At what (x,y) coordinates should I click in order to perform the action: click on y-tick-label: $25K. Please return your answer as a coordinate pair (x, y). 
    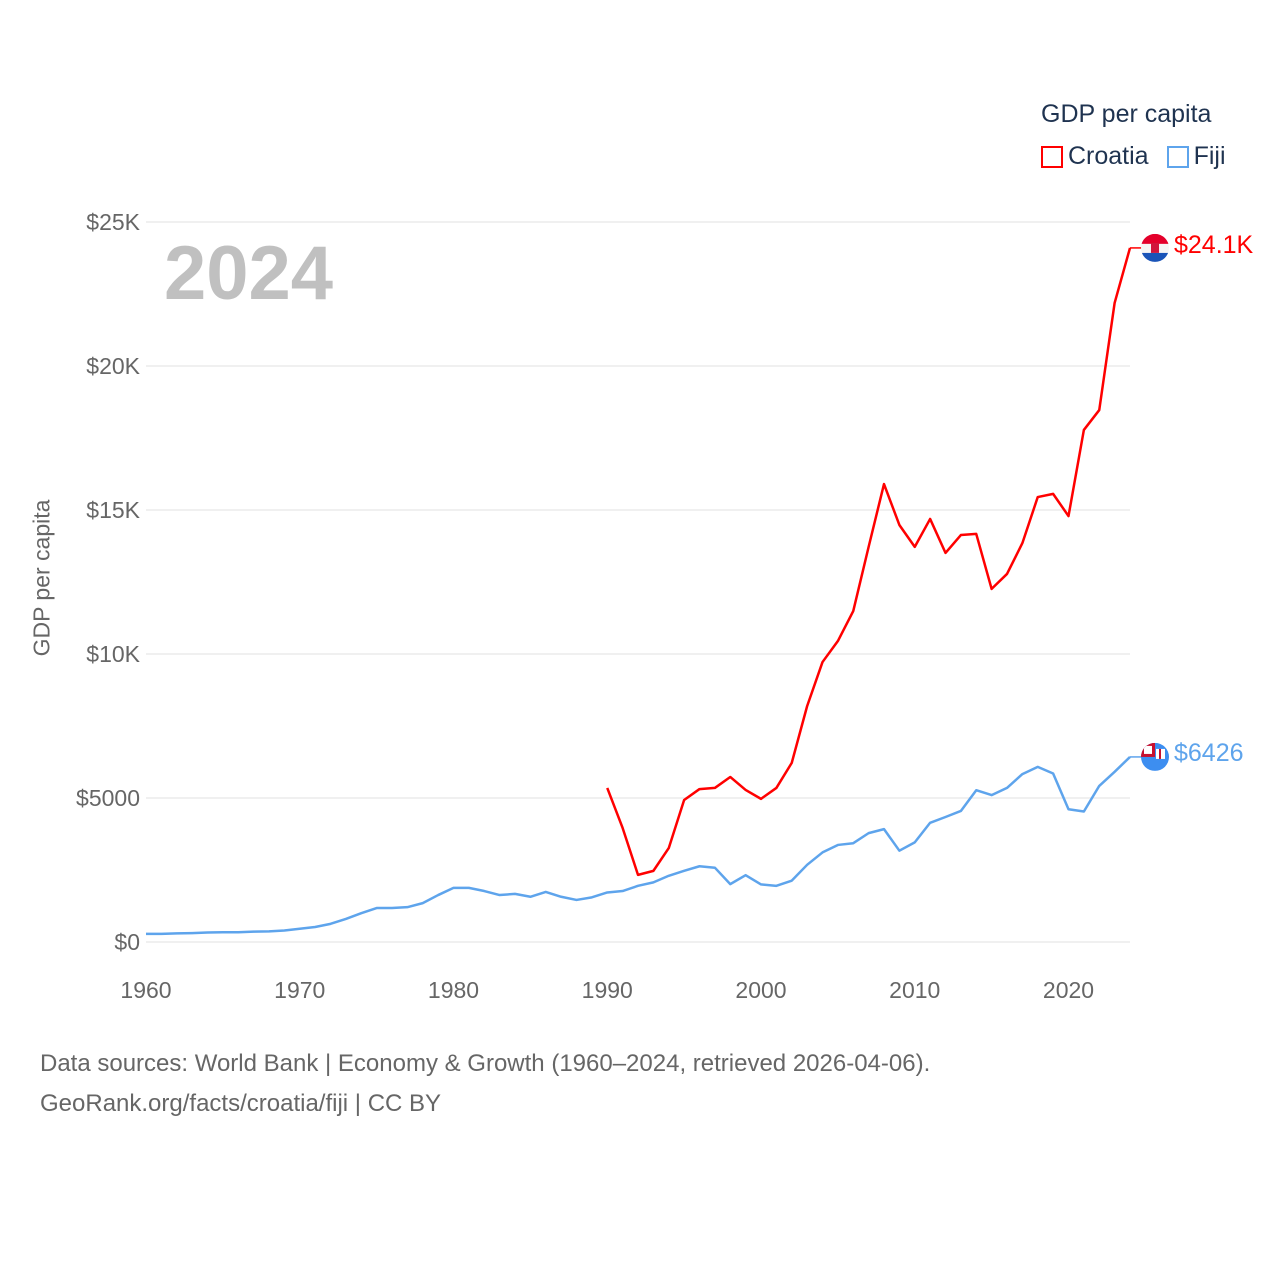
    Looking at the image, I should click on (113, 222).